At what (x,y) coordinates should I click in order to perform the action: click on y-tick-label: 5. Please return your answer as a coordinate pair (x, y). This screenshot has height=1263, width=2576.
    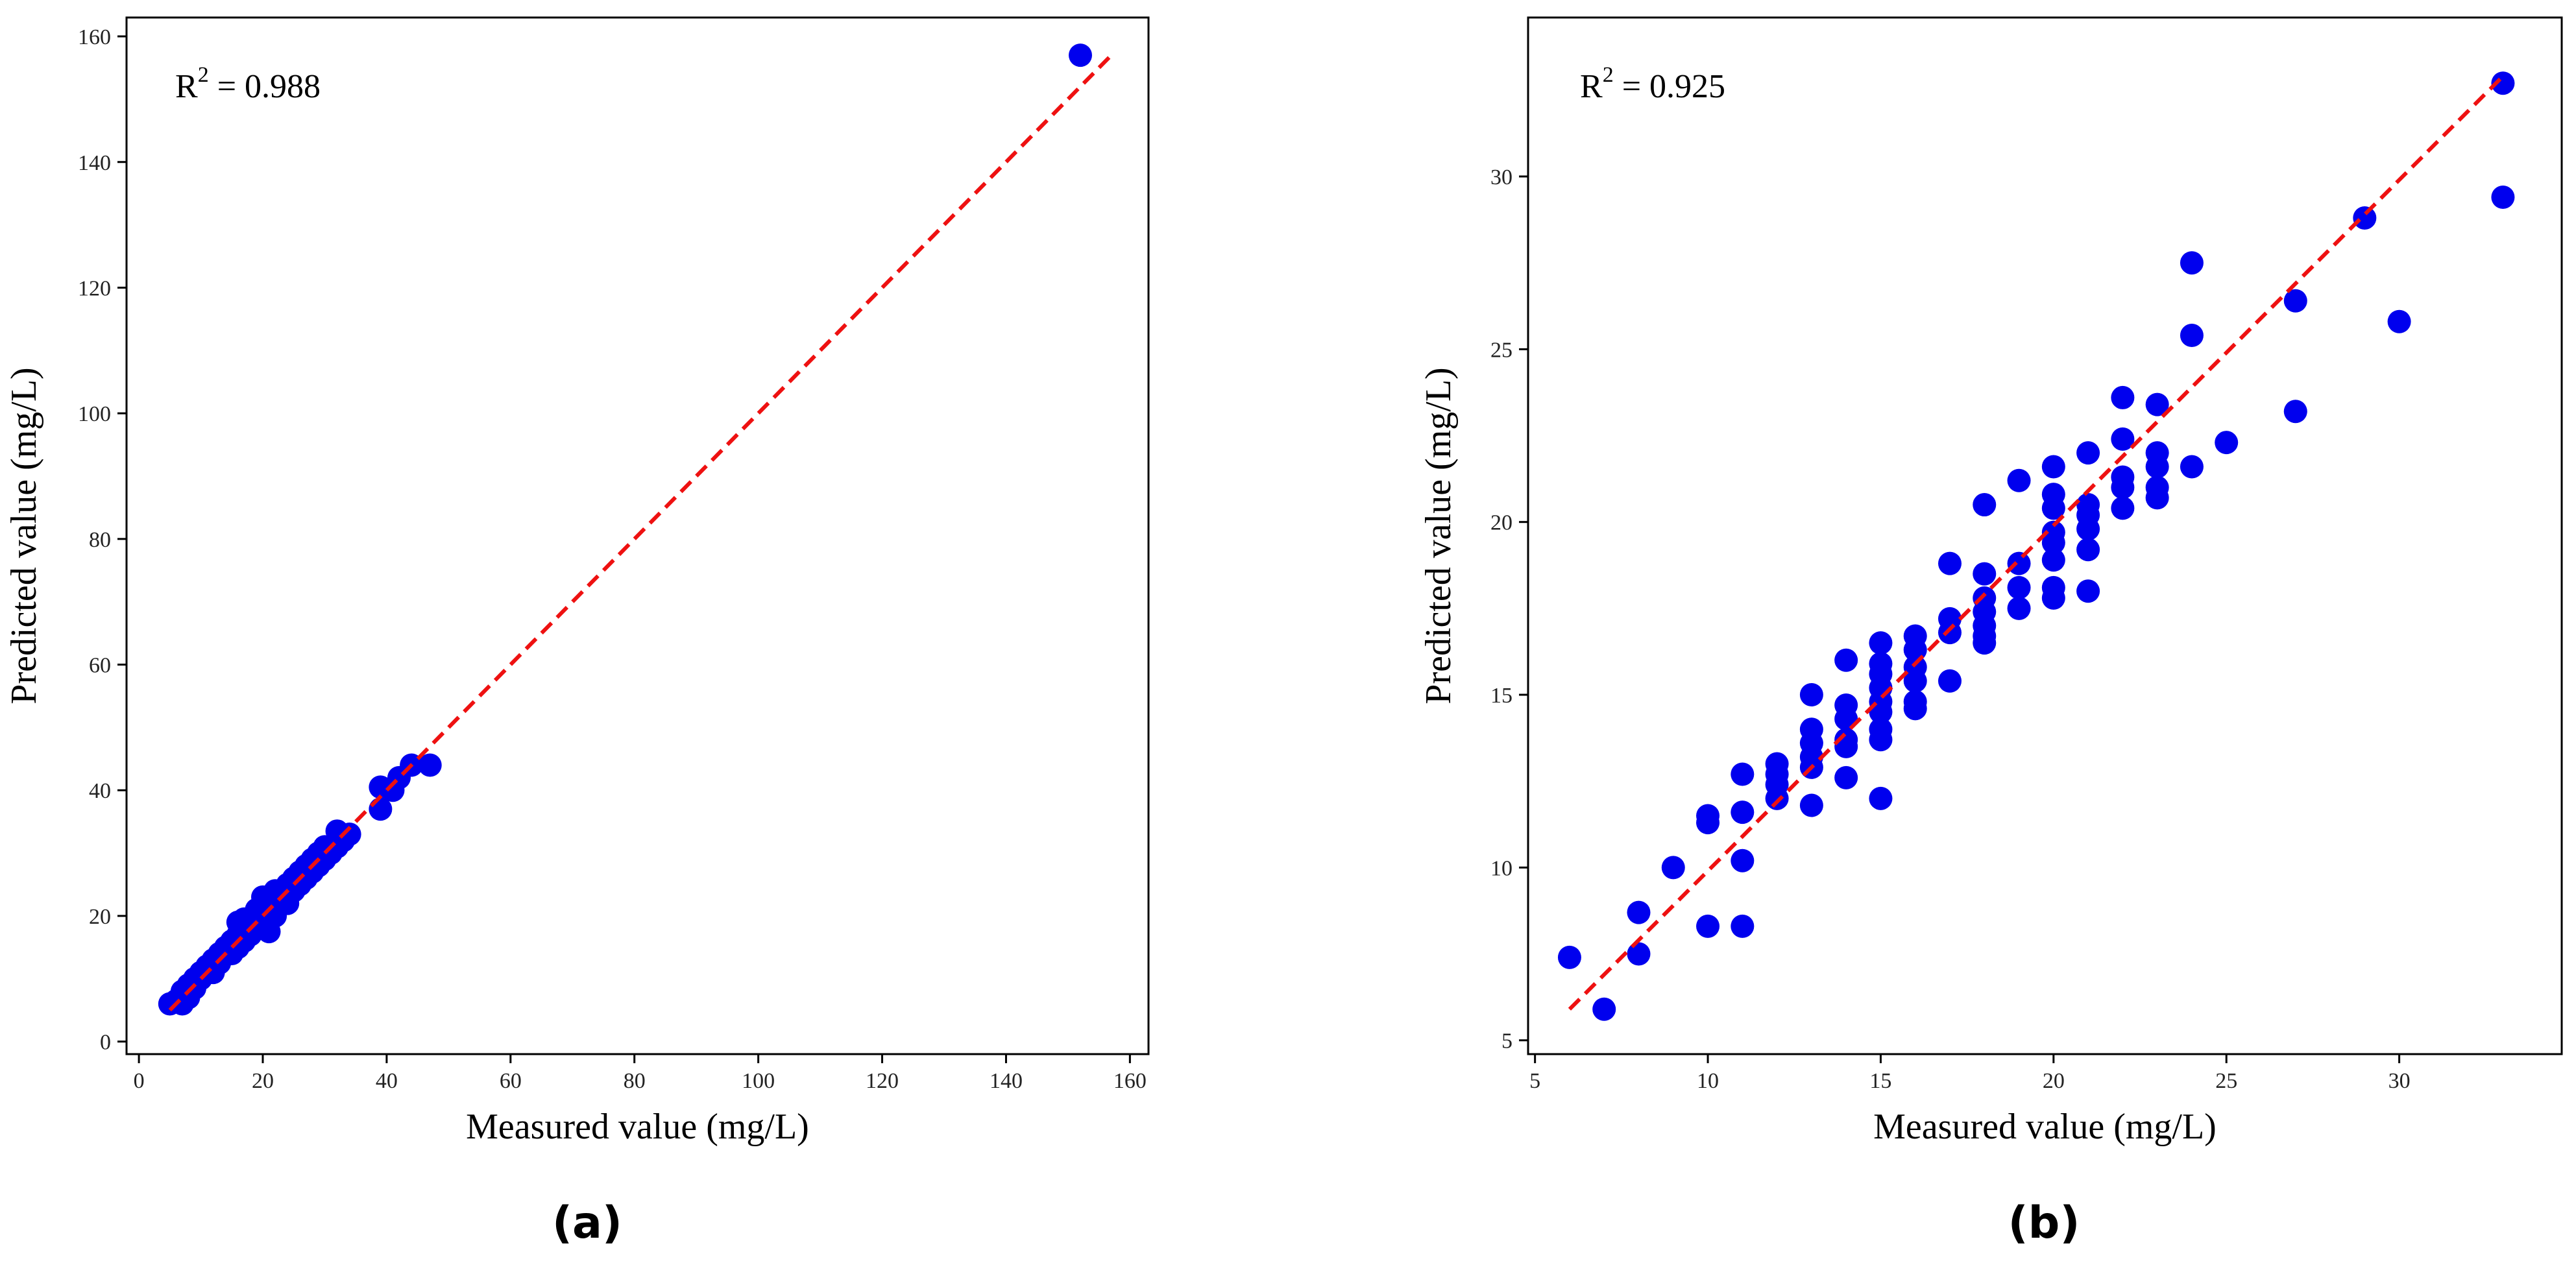
    Looking at the image, I should click on (1507, 1041).